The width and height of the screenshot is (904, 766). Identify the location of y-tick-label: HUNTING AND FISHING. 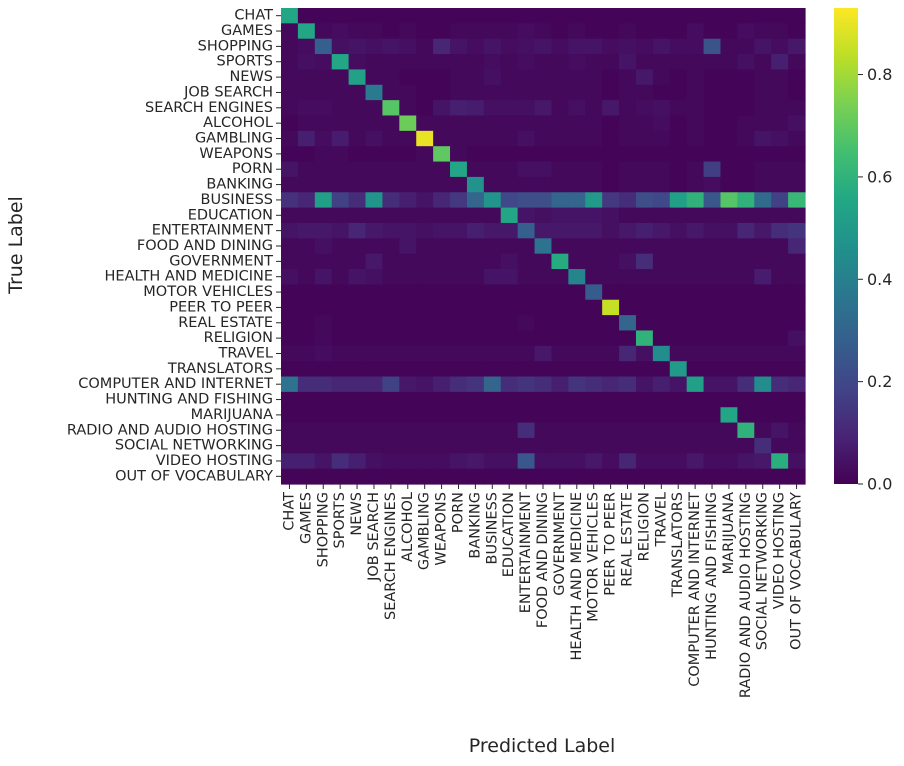
(189, 400).